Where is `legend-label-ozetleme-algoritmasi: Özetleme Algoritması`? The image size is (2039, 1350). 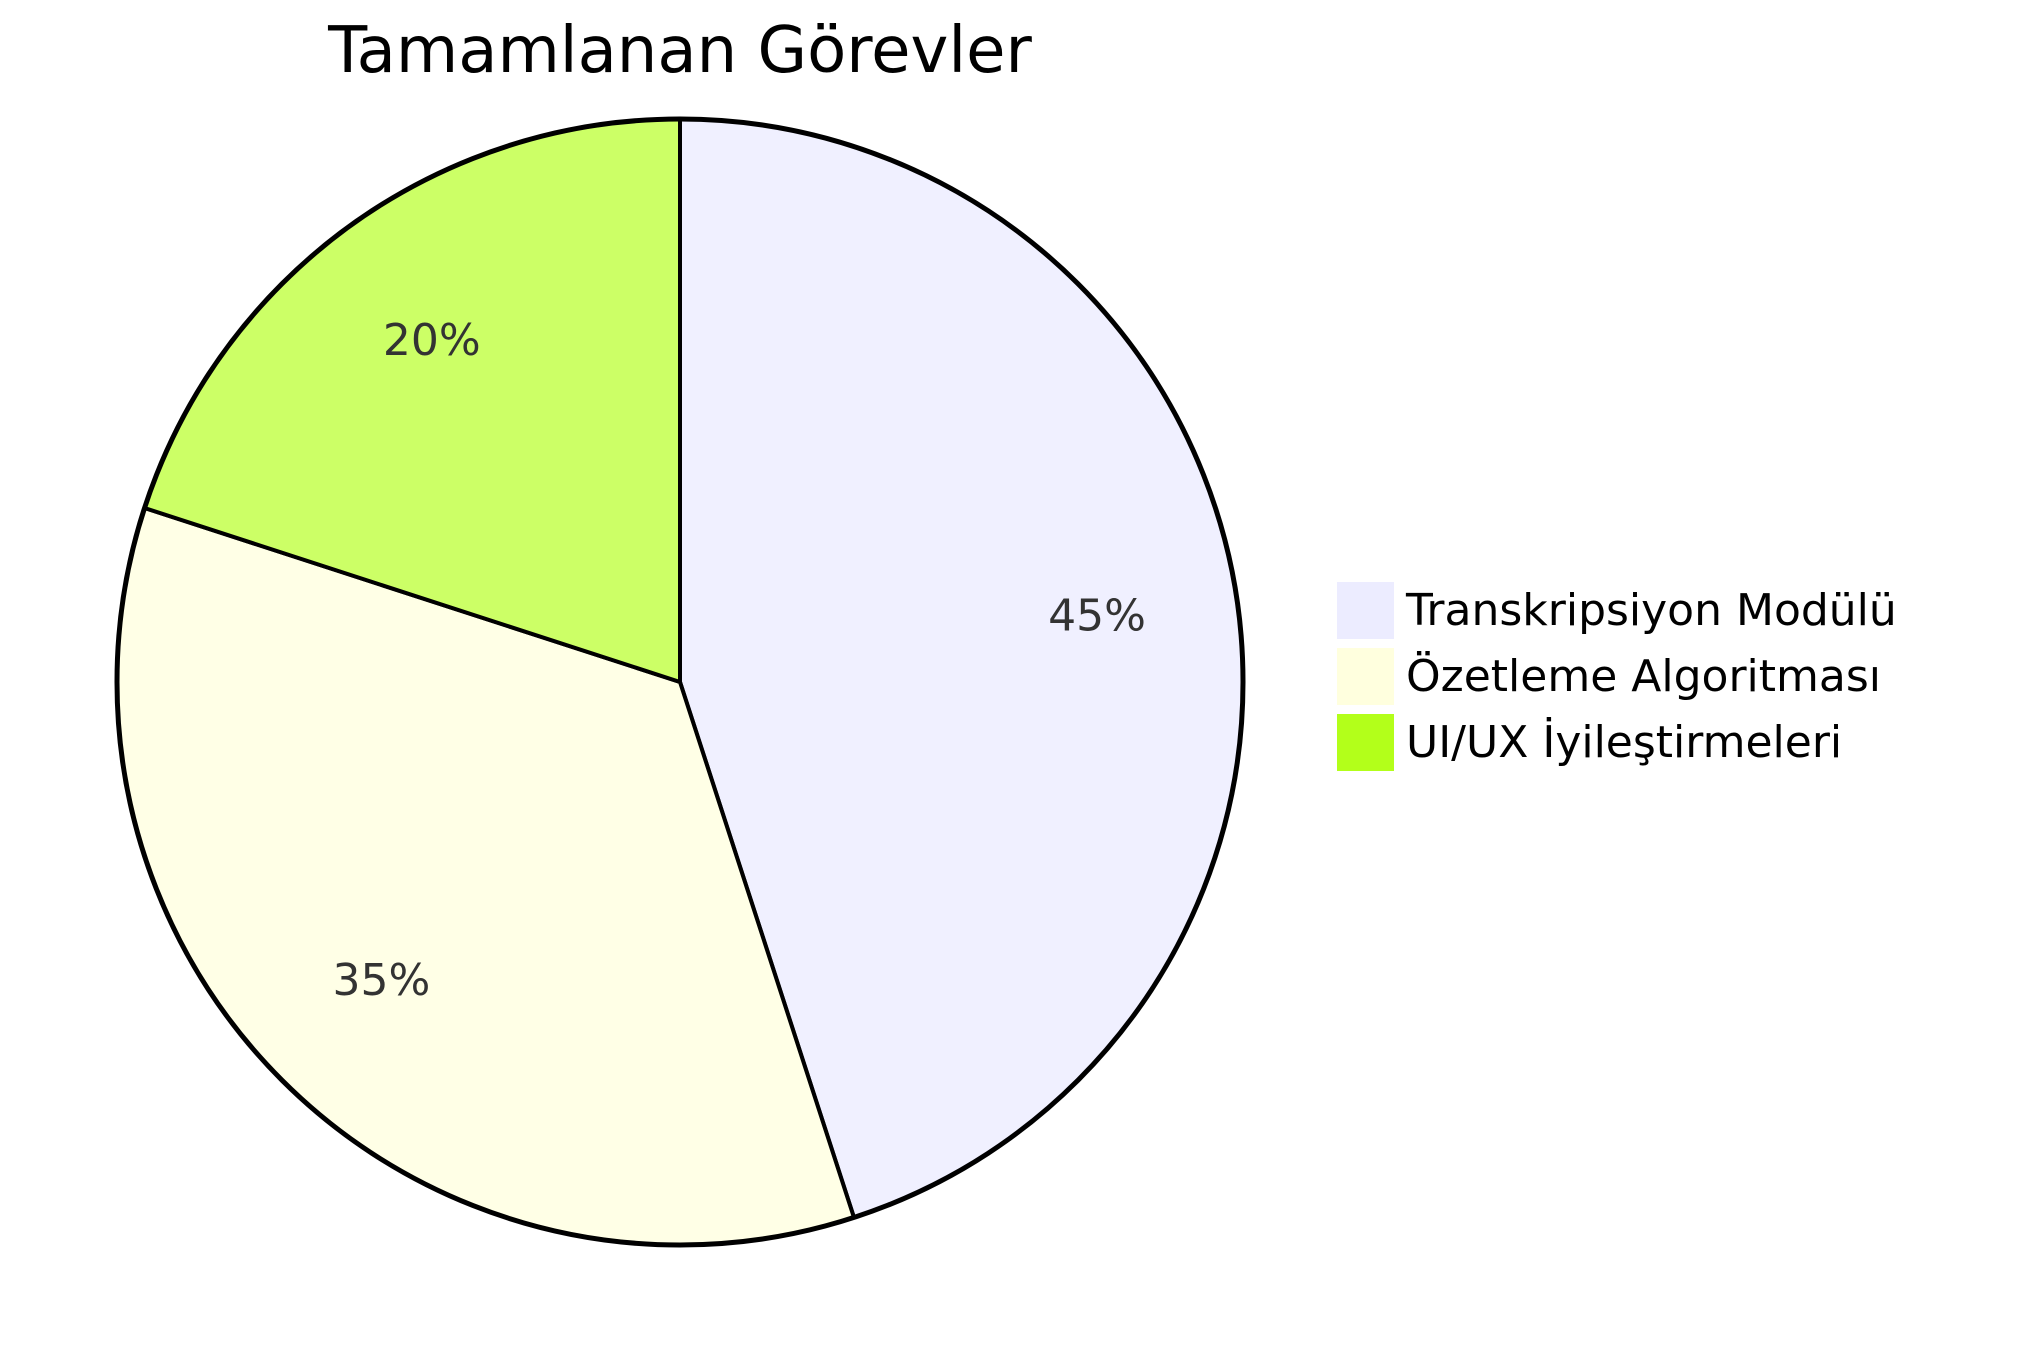 legend-label-ozetleme-algoritmasi: Özetleme Algoritması is located at coordinates (1643, 676).